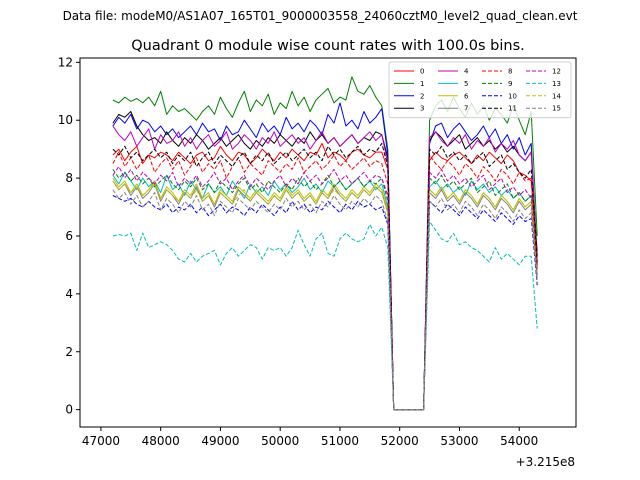  Describe the element at coordinates (466, 84) in the screenshot. I see `legend-label-5: 5` at that location.